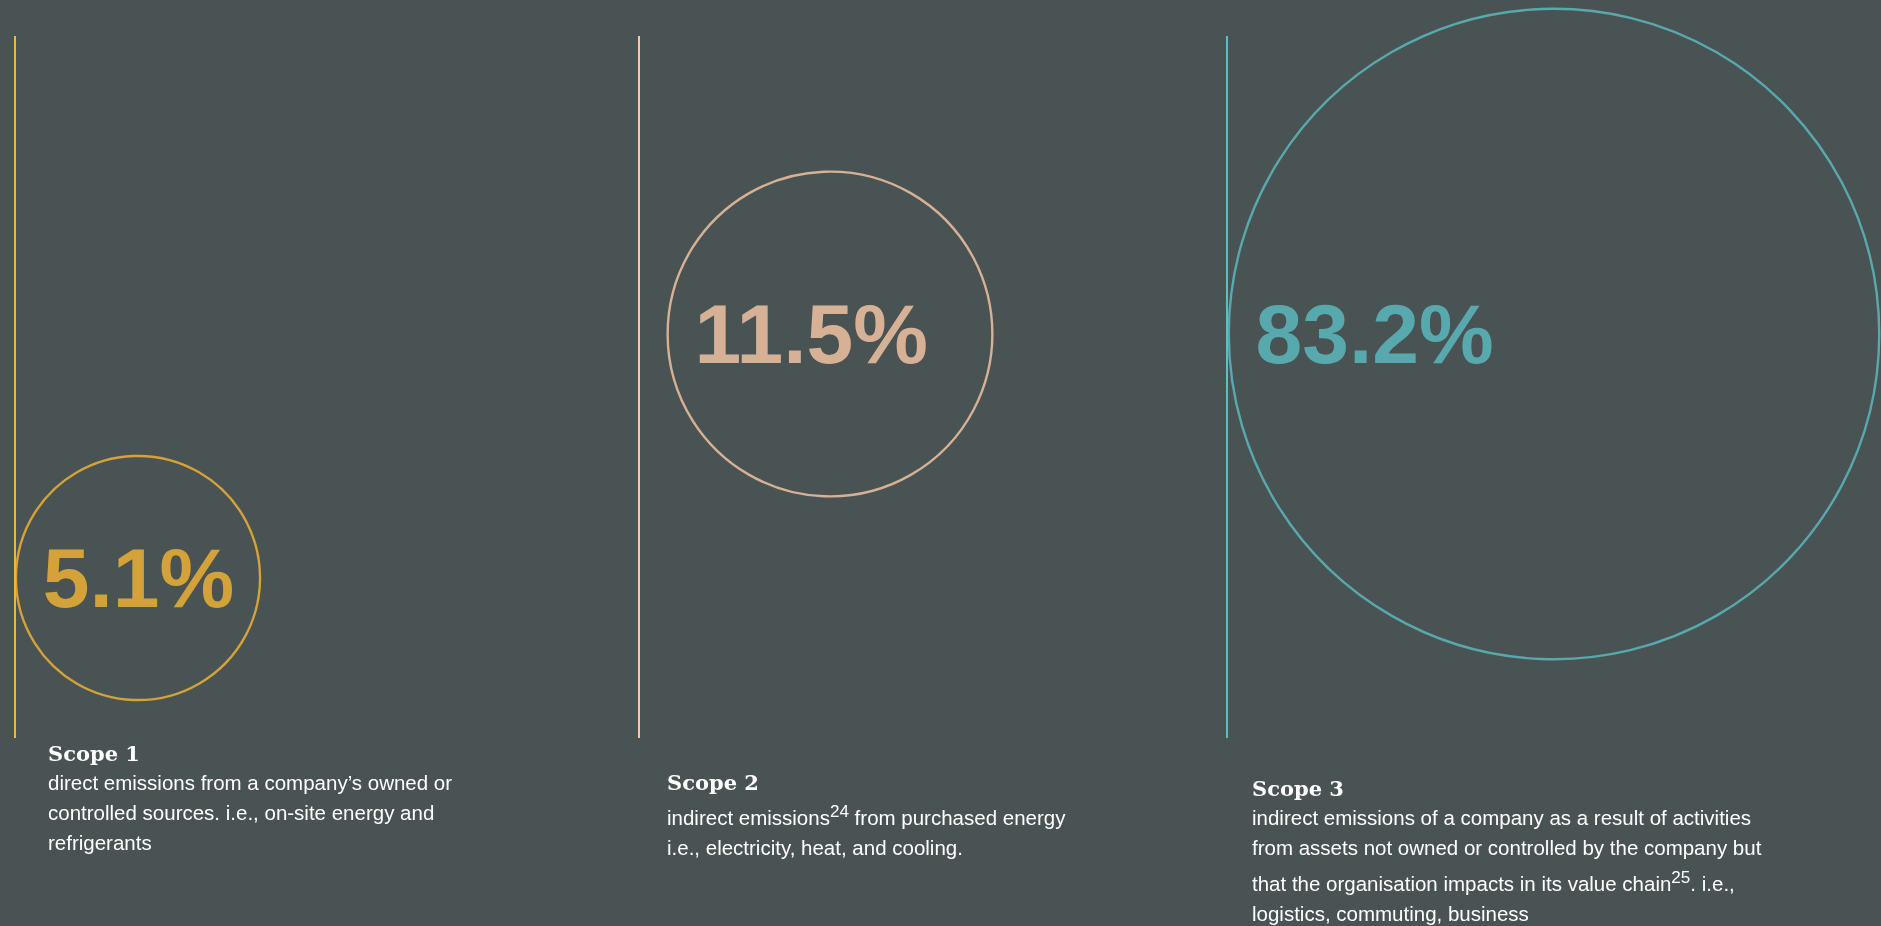 Image resolution: width=1881 pixels, height=926 pixels. Describe the element at coordinates (94, 754) in the screenshot. I see `category-label: Scope 1` at that location.